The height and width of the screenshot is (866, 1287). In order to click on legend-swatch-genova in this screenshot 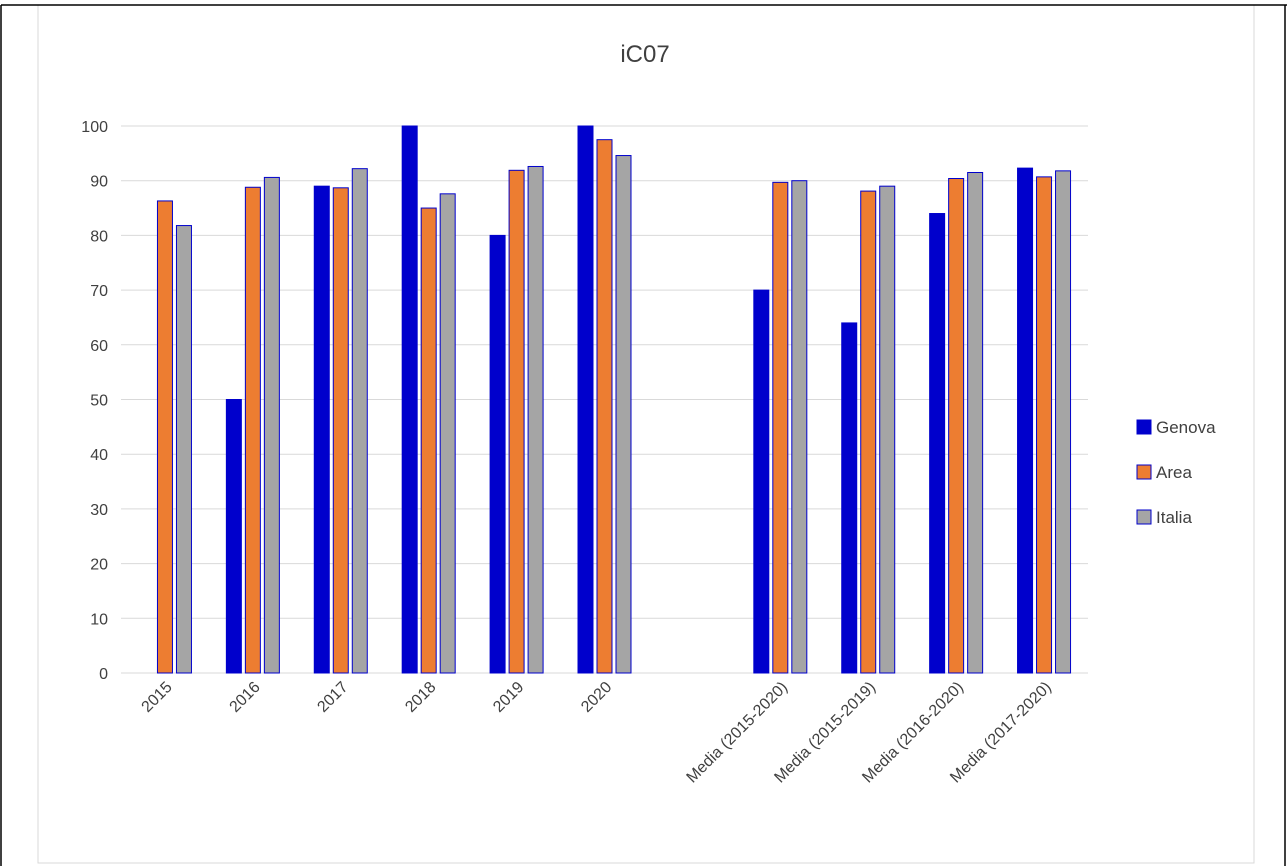, I will do `click(1144, 427)`.